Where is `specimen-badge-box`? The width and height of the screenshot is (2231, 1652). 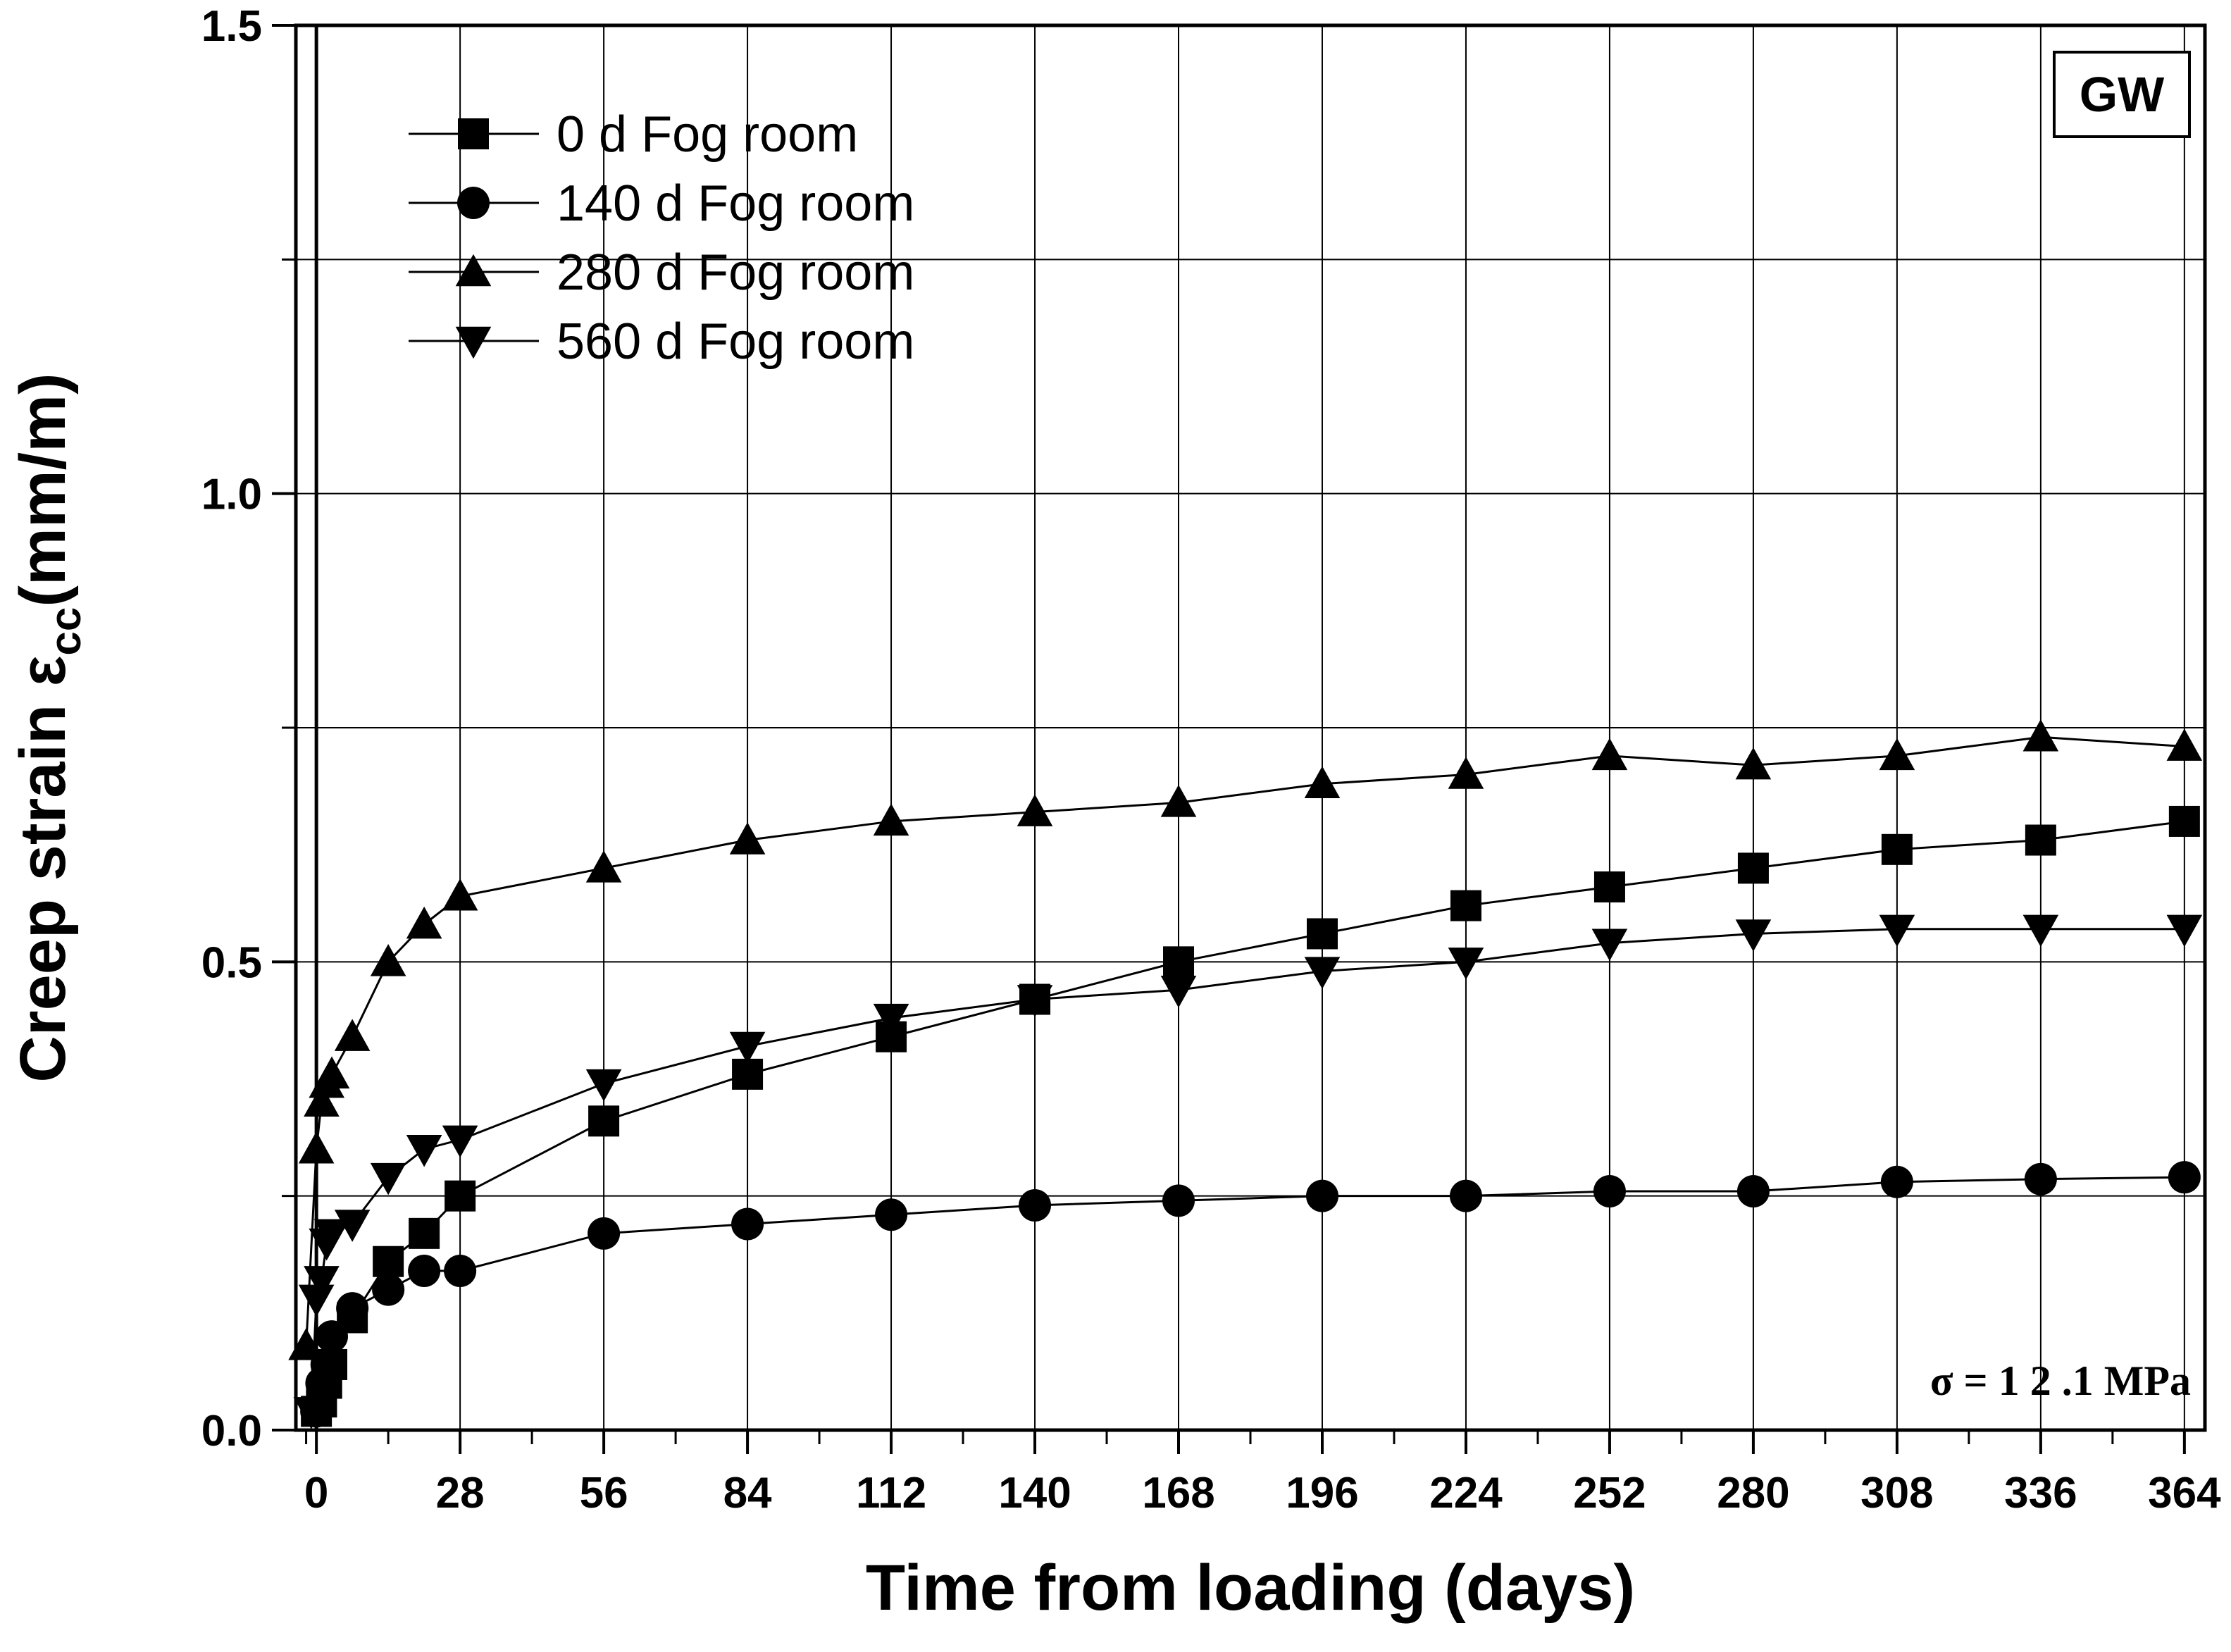
specimen-badge-box is located at coordinates (2122, 94).